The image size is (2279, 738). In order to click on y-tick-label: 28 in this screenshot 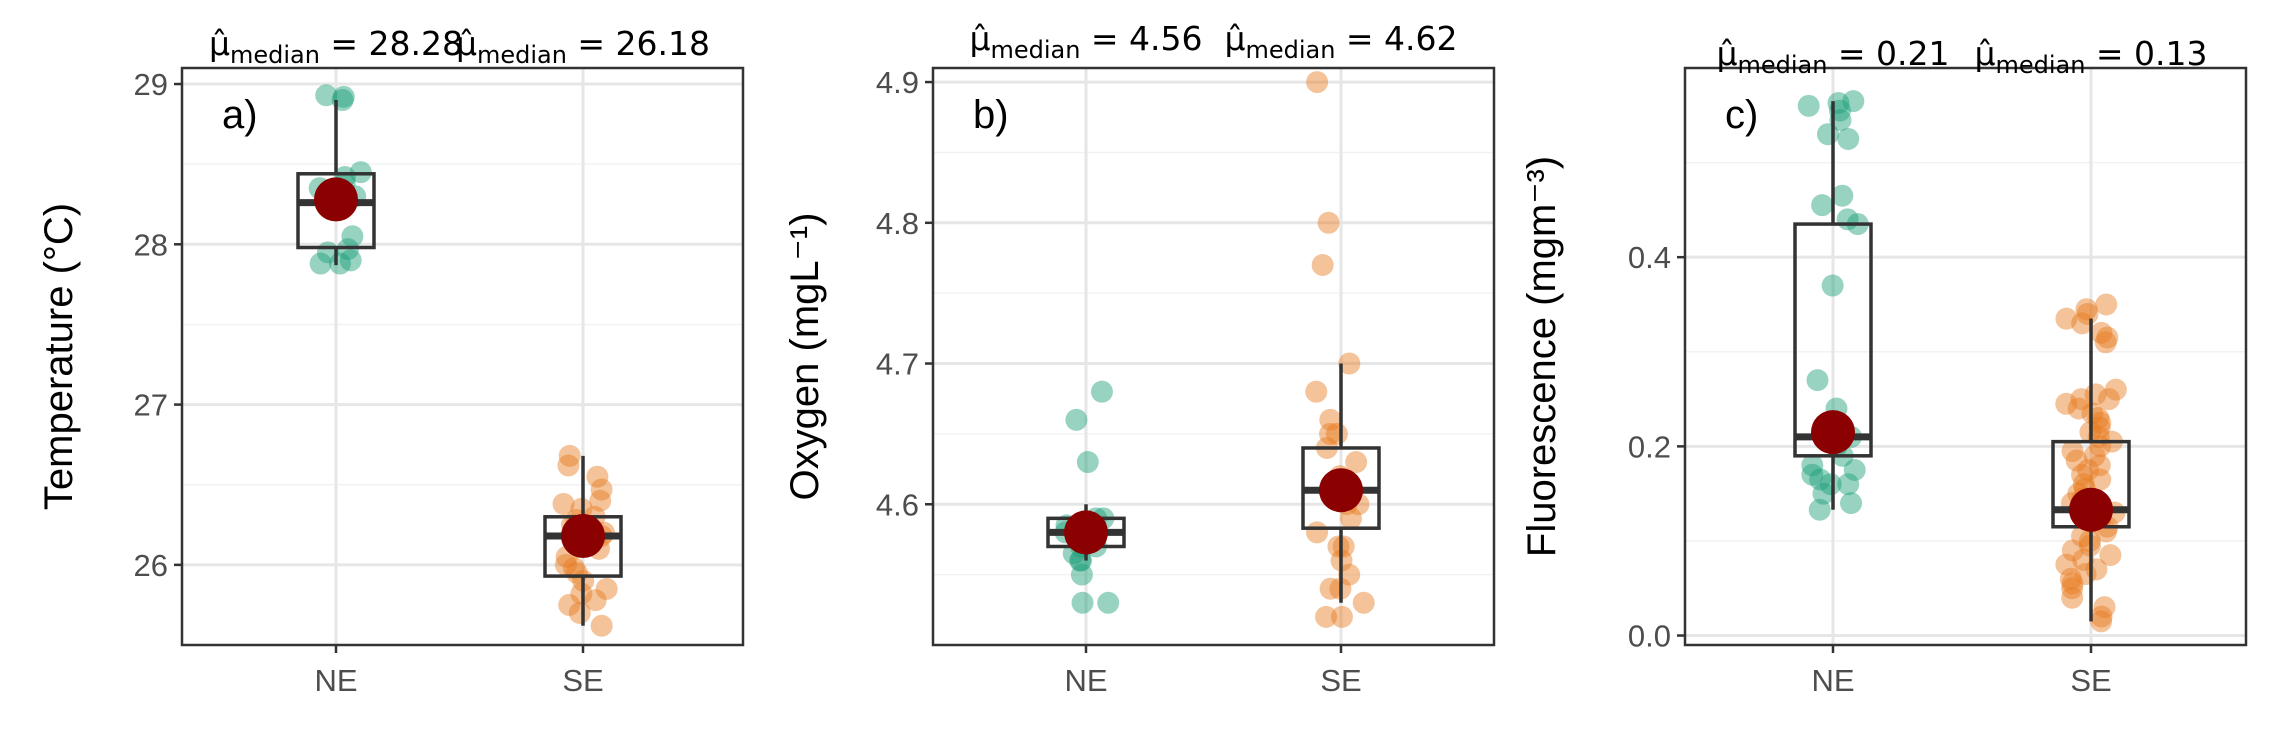, I will do `click(151, 244)`.